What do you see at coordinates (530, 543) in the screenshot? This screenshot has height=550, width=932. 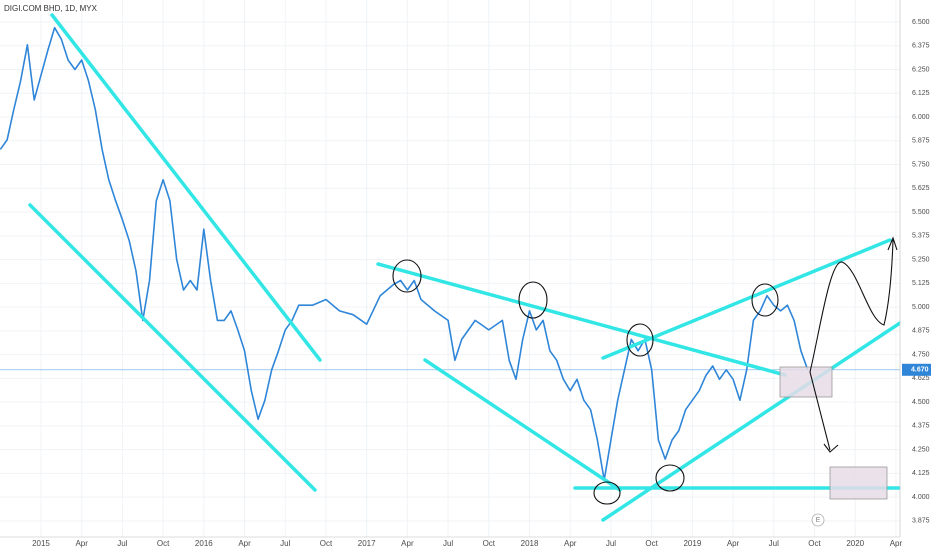 I see `x-tick-label: 2018` at bounding box center [530, 543].